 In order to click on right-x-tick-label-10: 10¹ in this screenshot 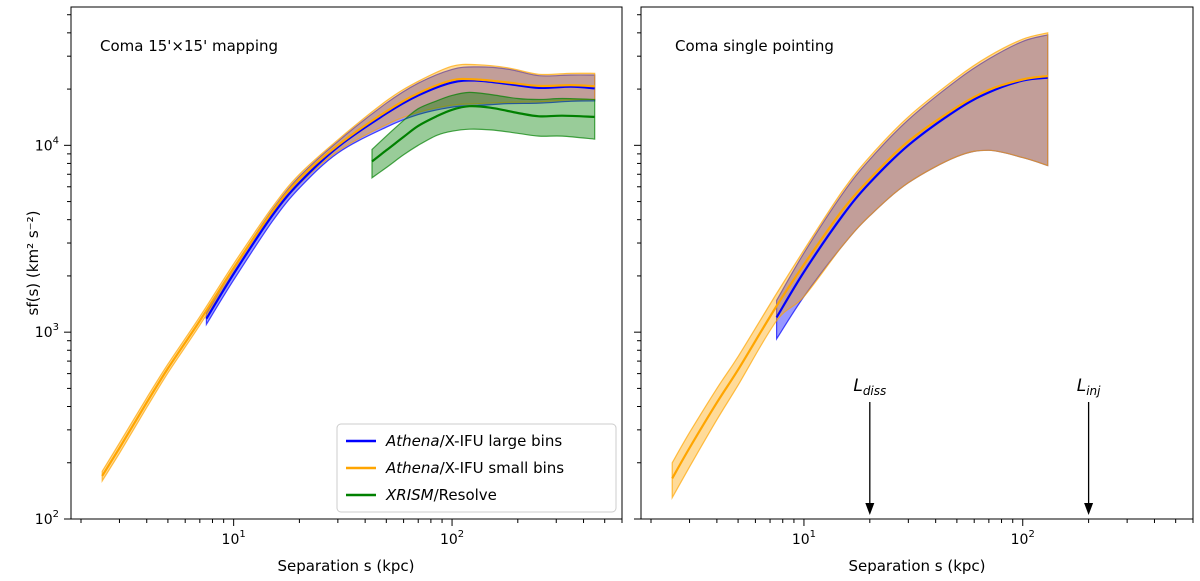, I will do `click(804, 538)`.